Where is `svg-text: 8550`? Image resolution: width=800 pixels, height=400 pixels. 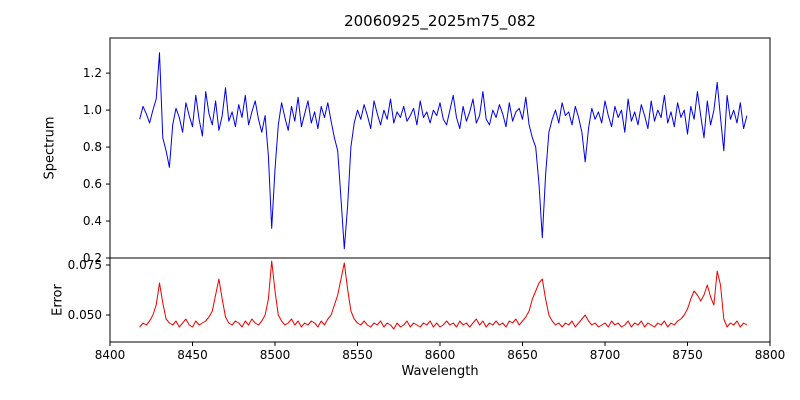 svg-text: 8550 is located at coordinates (357, 355).